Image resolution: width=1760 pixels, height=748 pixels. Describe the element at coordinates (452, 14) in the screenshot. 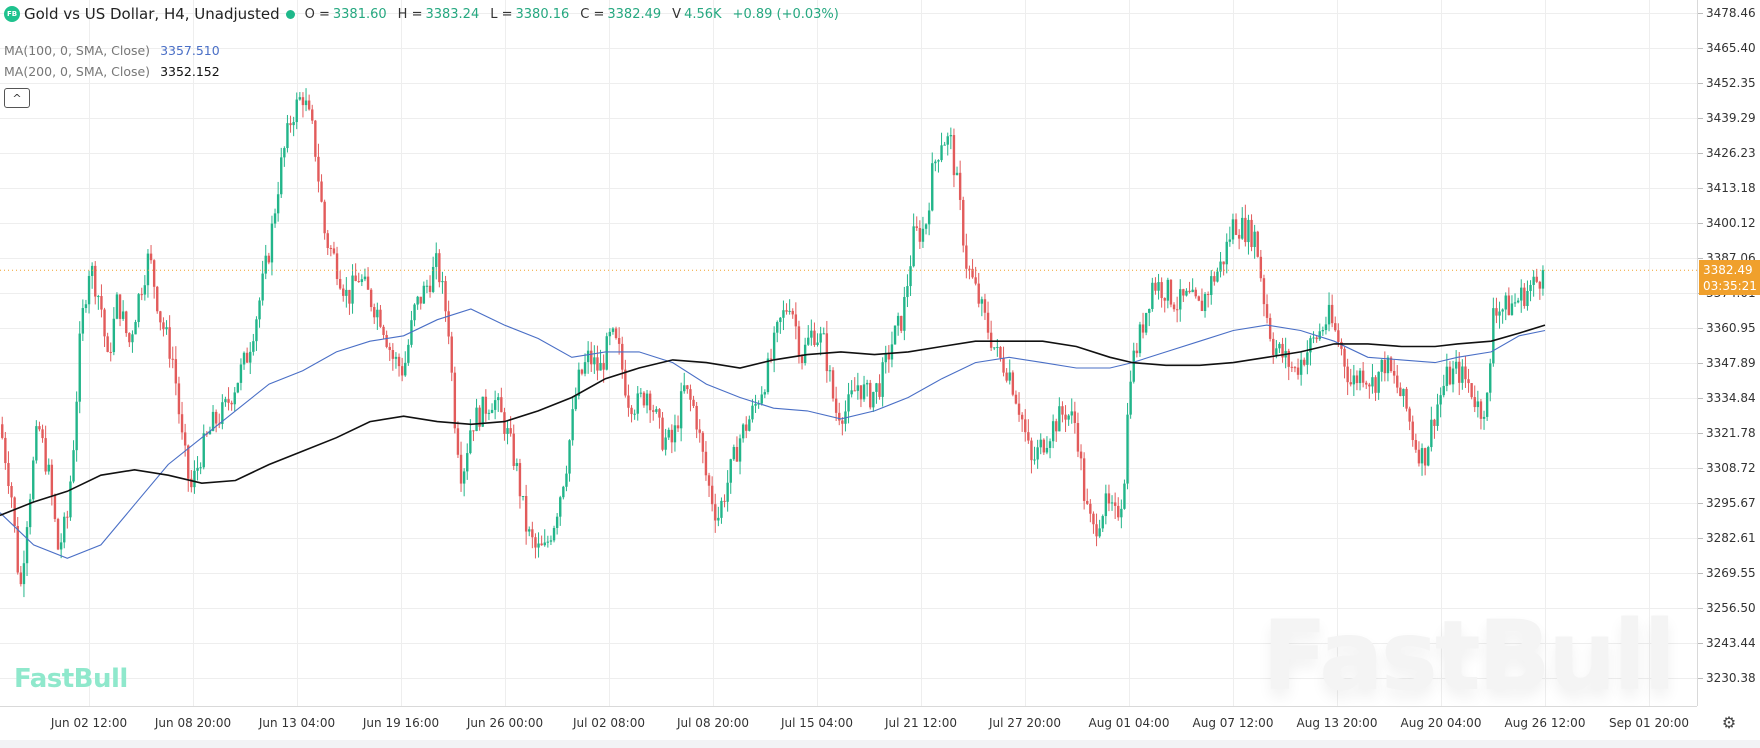

I see `high-value: 3383.24` at that location.